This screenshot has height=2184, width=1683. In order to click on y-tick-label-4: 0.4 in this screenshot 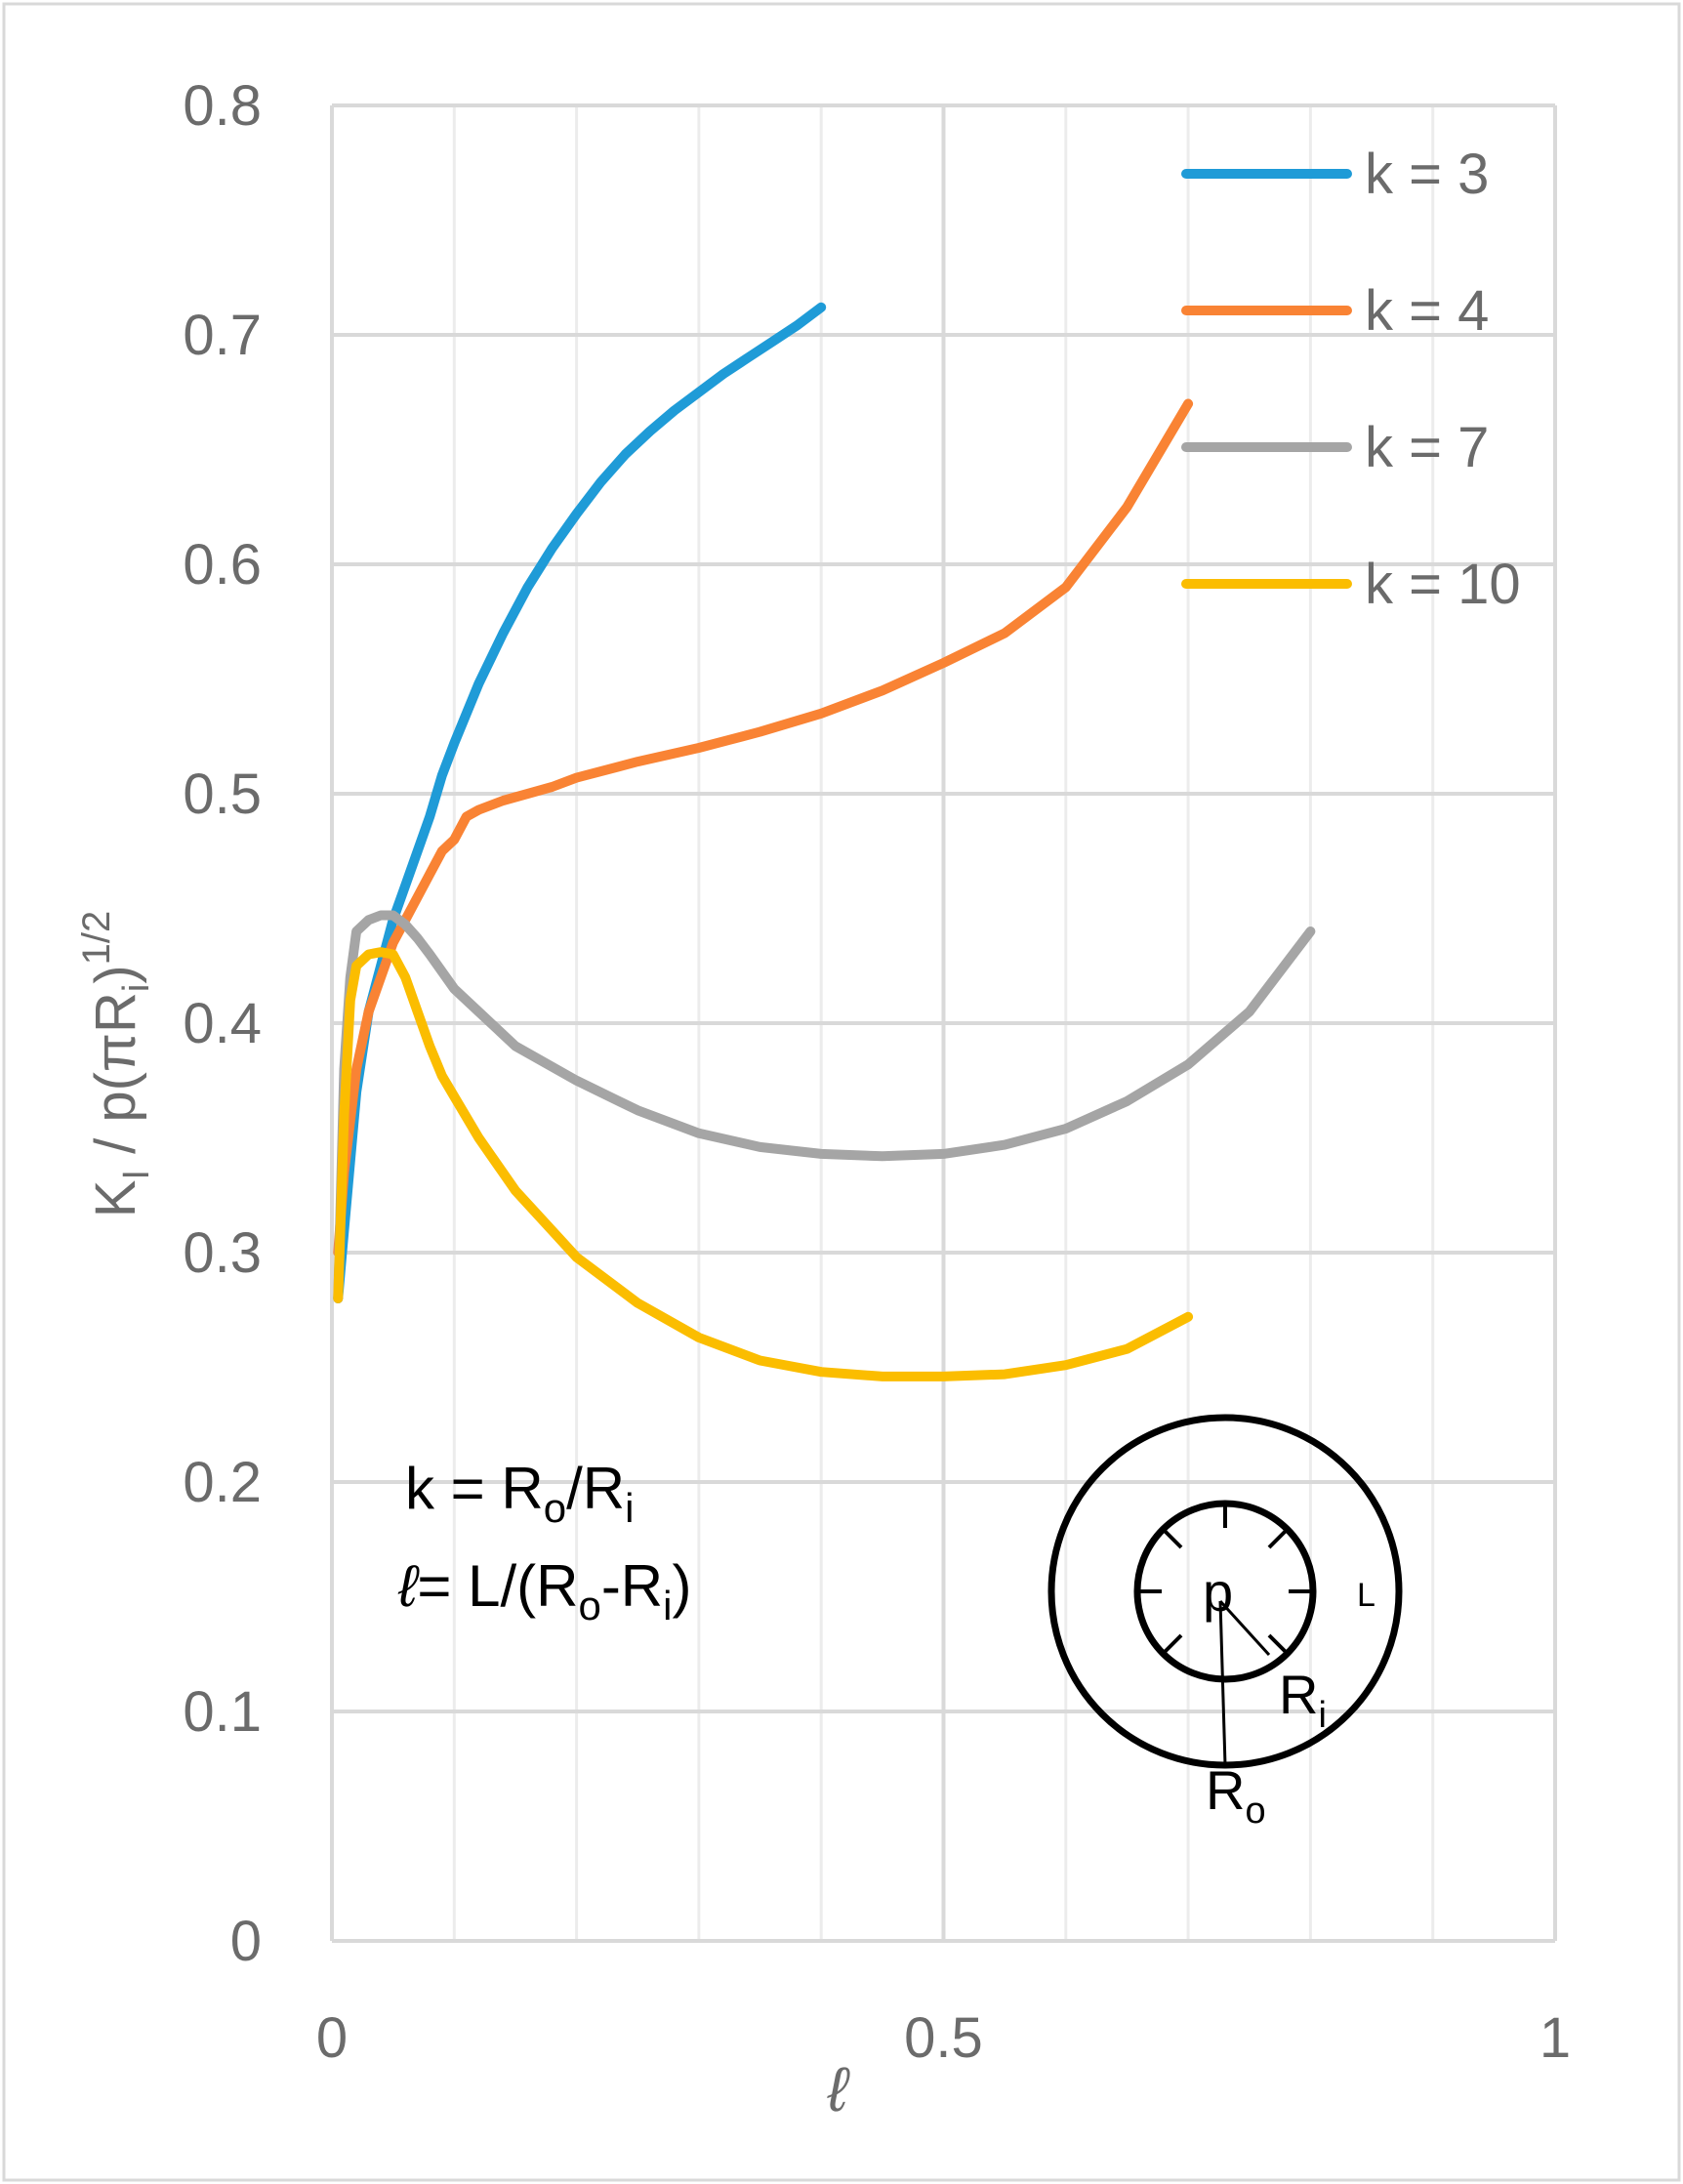, I will do `click(223, 1023)`.